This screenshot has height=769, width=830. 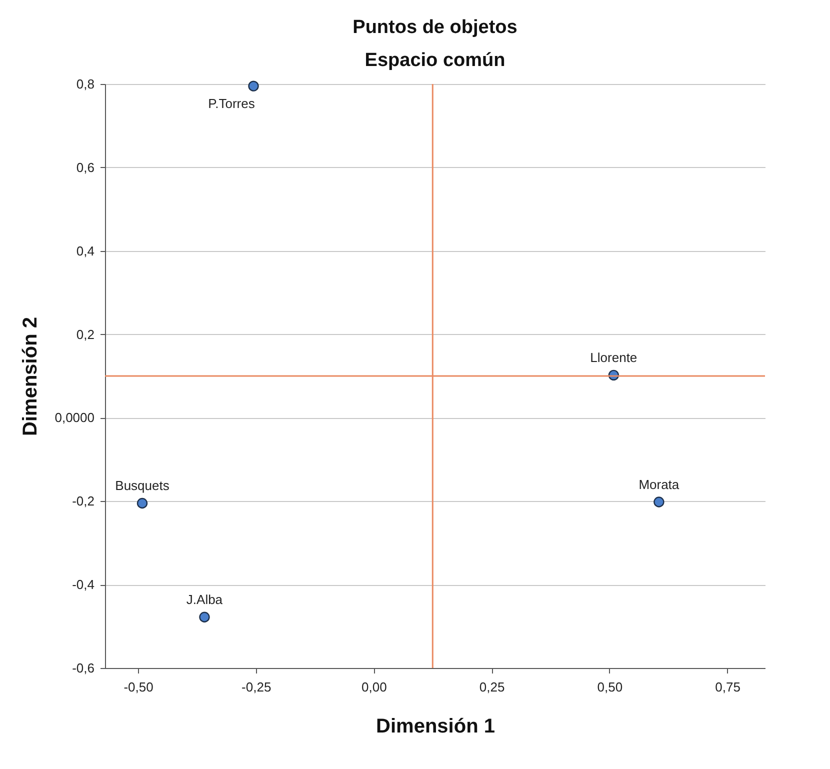 What do you see at coordinates (74, 418) in the screenshot?
I see `y-tick-label: 0,0000` at bounding box center [74, 418].